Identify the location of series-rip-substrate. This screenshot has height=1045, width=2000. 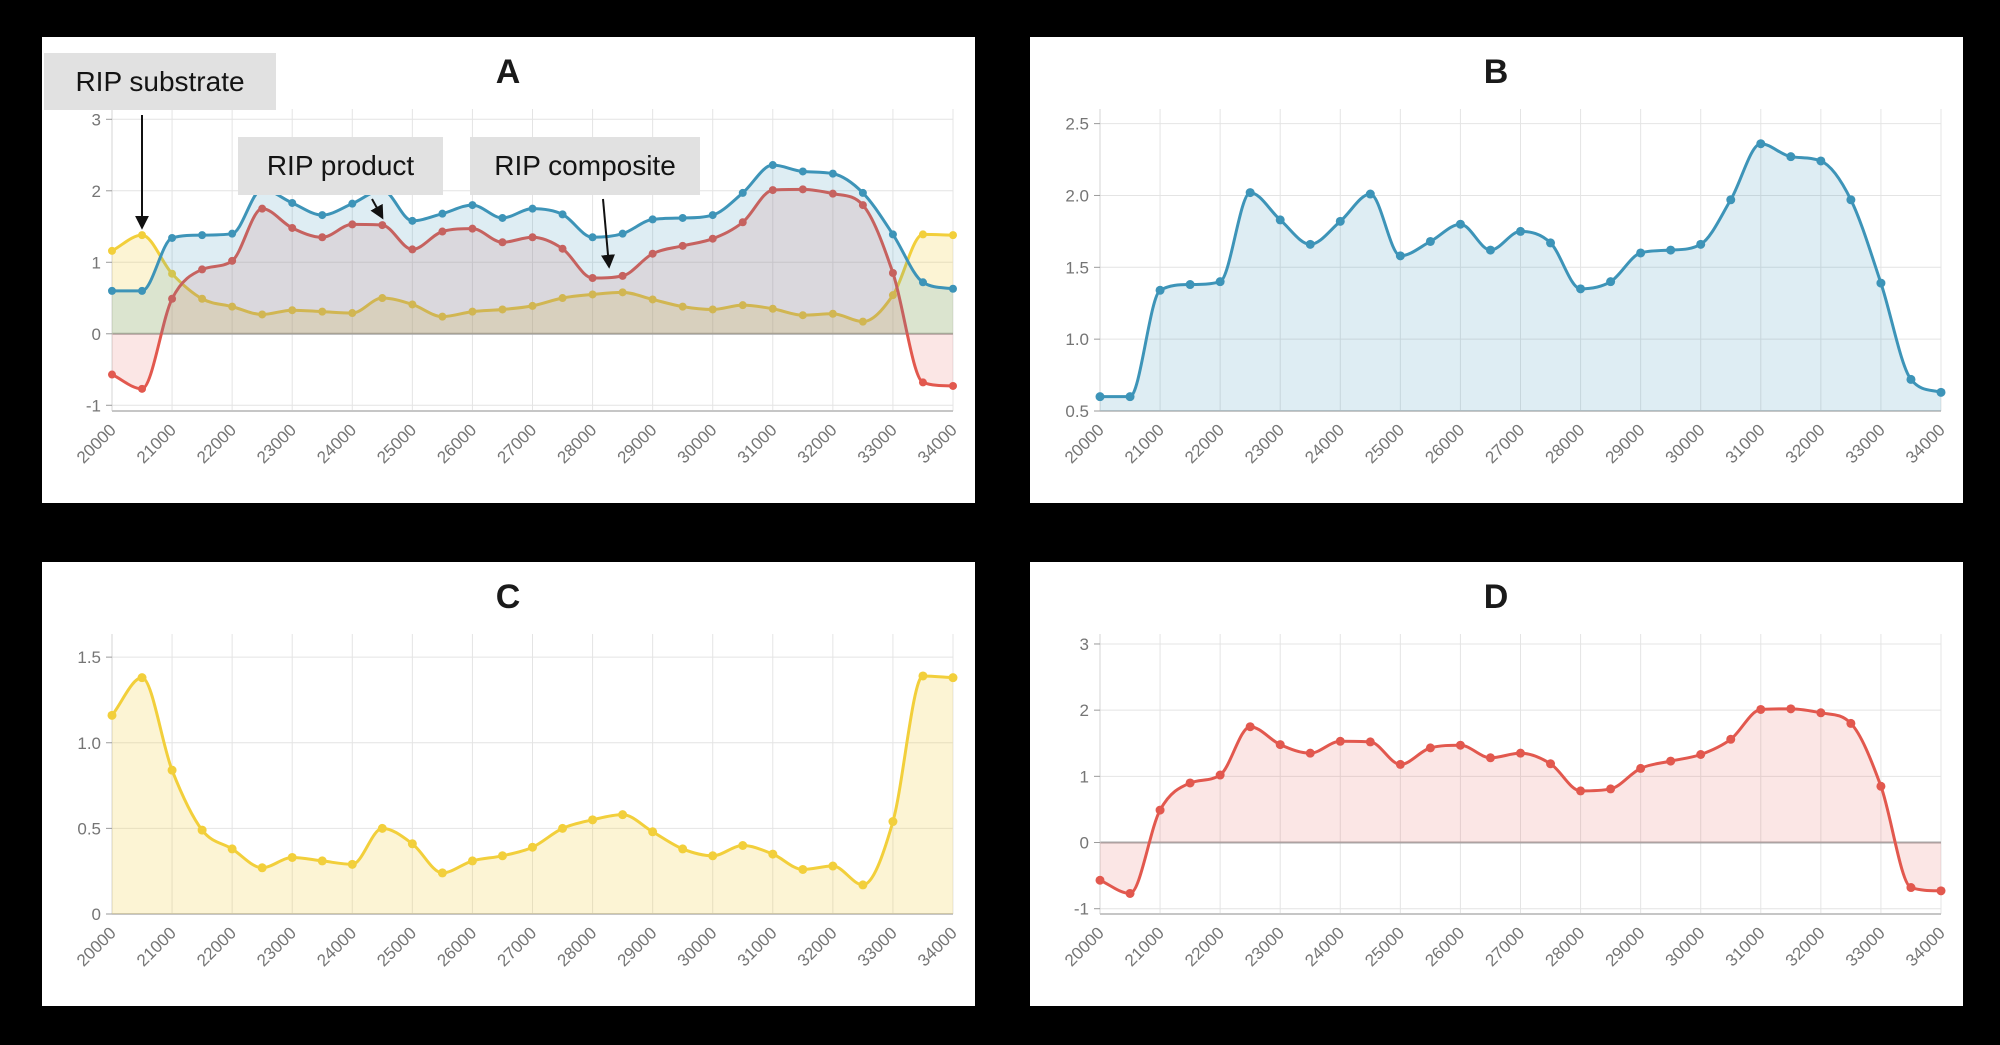
(532, 792).